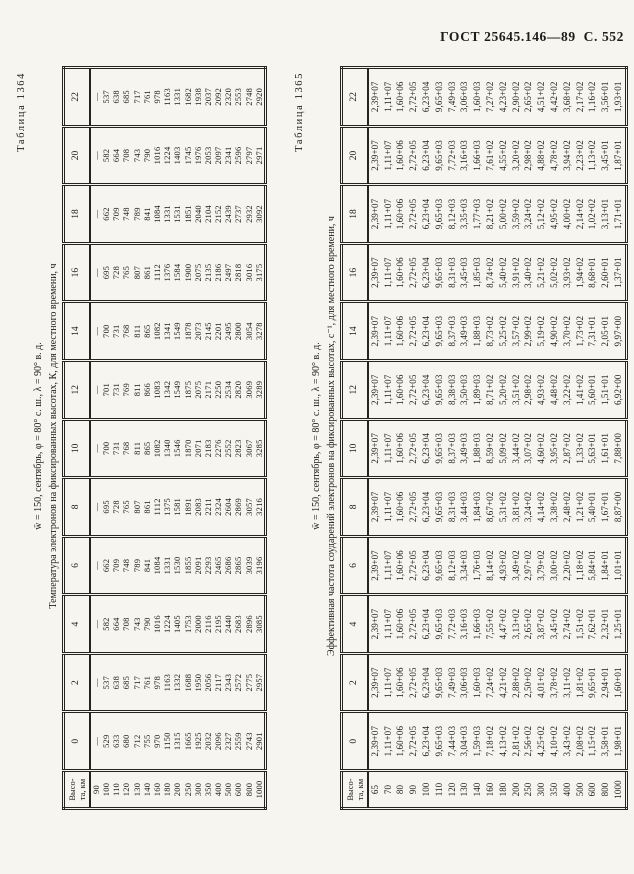  I want to click on value-cell: 2092, so click(218, 97).